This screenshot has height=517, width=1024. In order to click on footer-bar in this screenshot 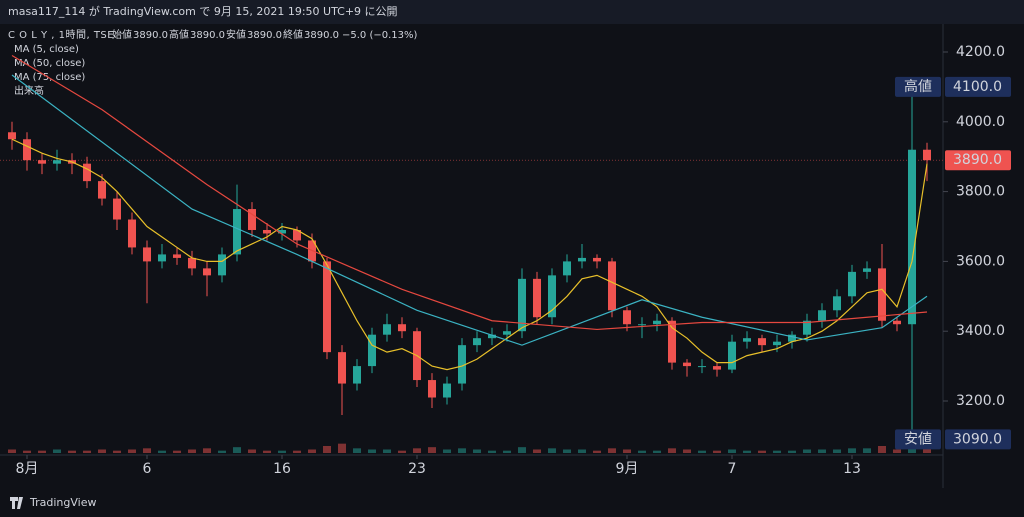, I will do `click(512, 502)`.